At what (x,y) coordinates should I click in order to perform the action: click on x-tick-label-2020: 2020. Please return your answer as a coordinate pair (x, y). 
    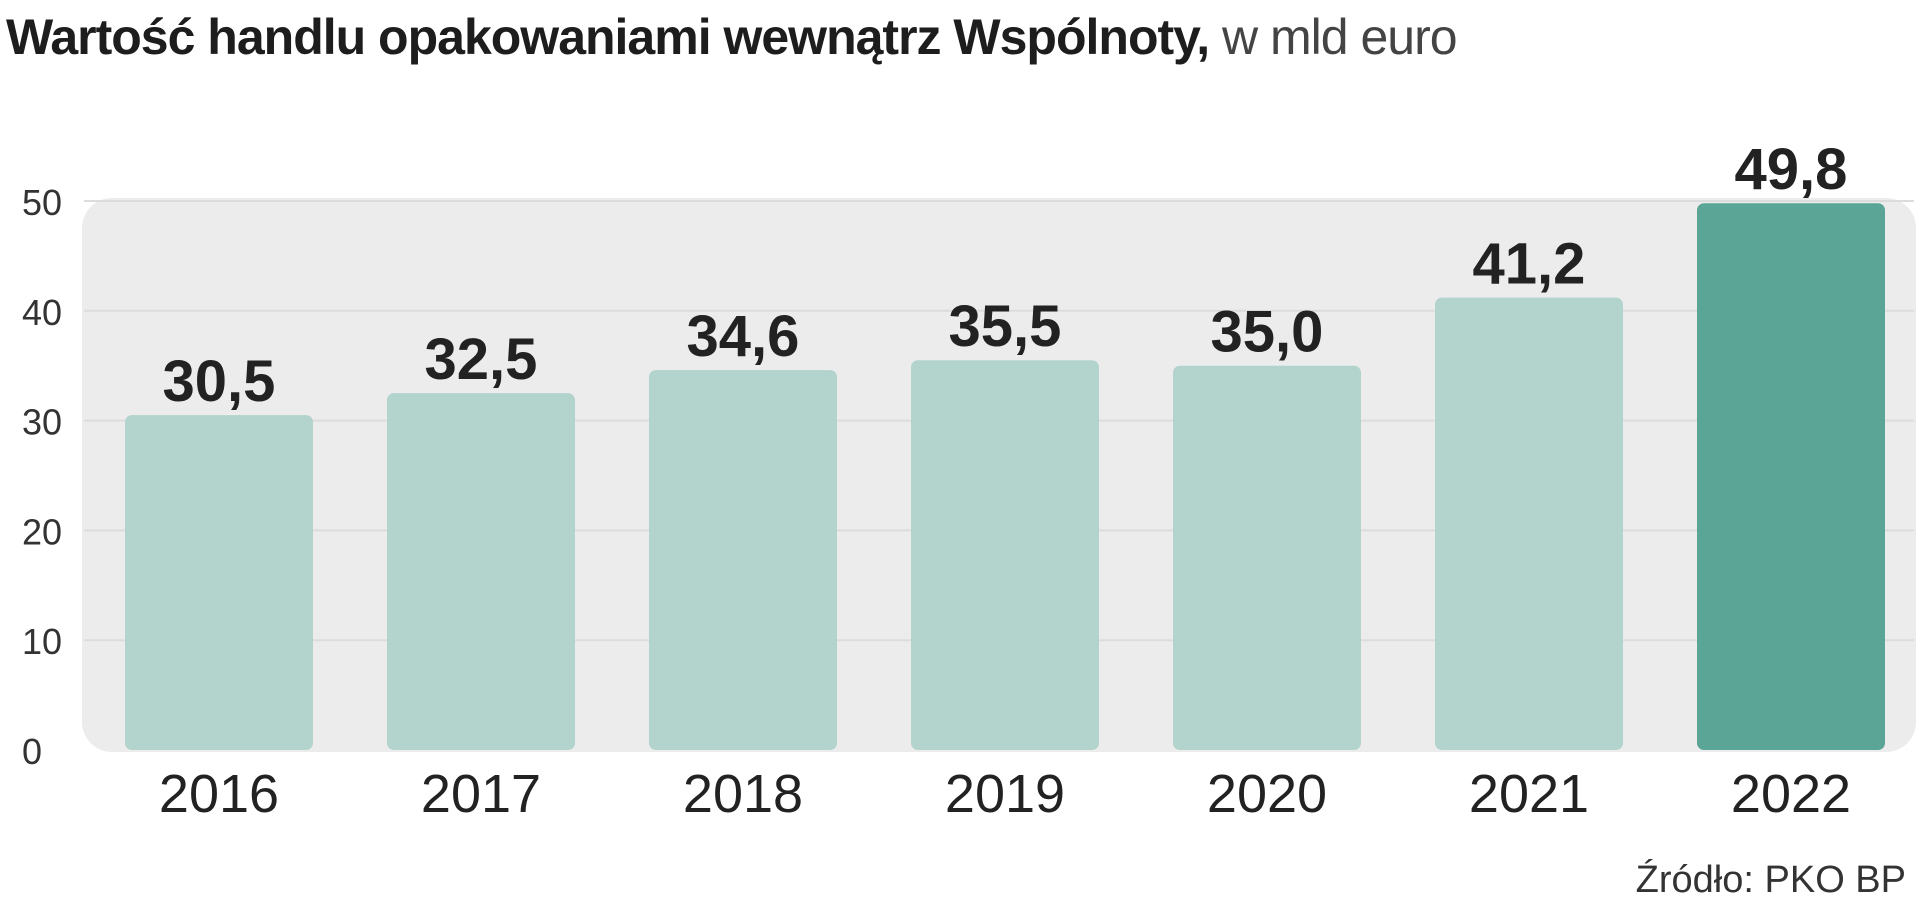
    Looking at the image, I should click on (1267, 794).